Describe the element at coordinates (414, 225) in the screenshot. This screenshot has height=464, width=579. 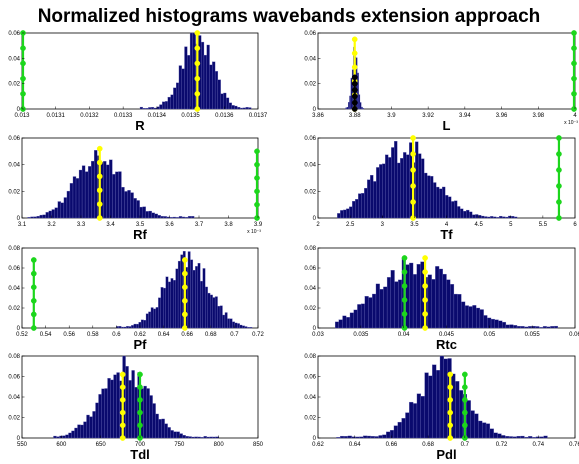
I see `x-tick-label: 3.5` at that location.